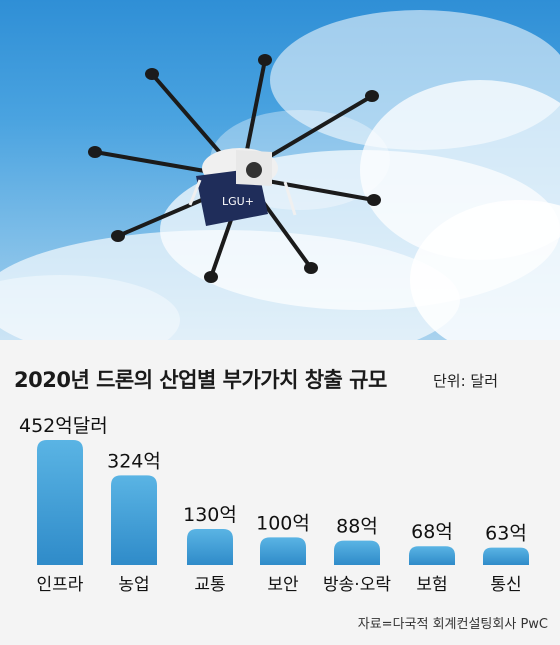  Describe the element at coordinates (200, 380) in the screenshot. I see `chart-title: 2020년 드론의 산업별 부가가치 창출 규모` at that location.